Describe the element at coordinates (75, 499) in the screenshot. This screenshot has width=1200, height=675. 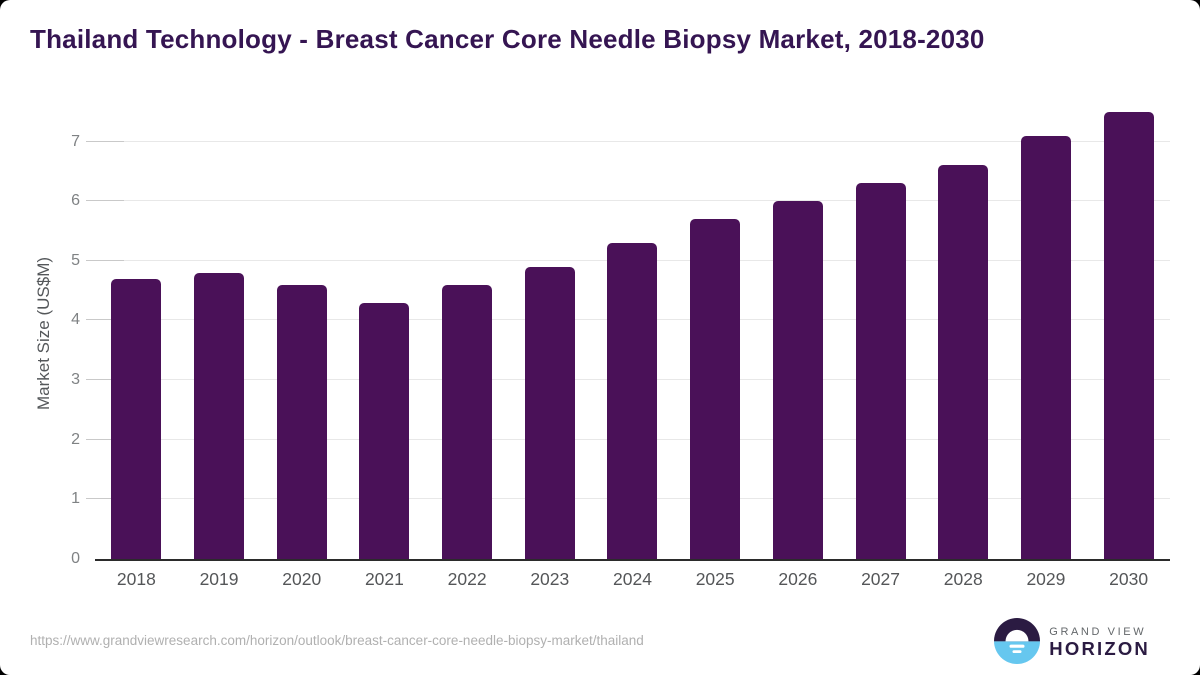
I see `y-tick-label-1: 1` at that location.